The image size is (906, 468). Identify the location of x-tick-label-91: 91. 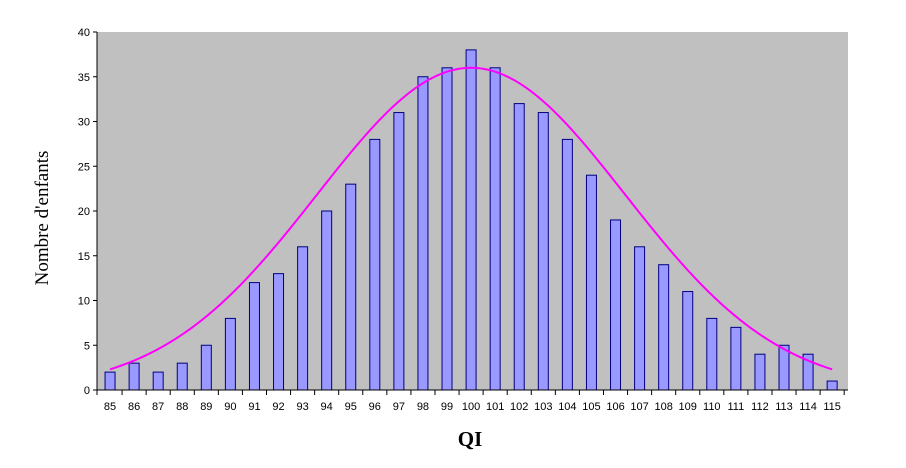
(254, 407).